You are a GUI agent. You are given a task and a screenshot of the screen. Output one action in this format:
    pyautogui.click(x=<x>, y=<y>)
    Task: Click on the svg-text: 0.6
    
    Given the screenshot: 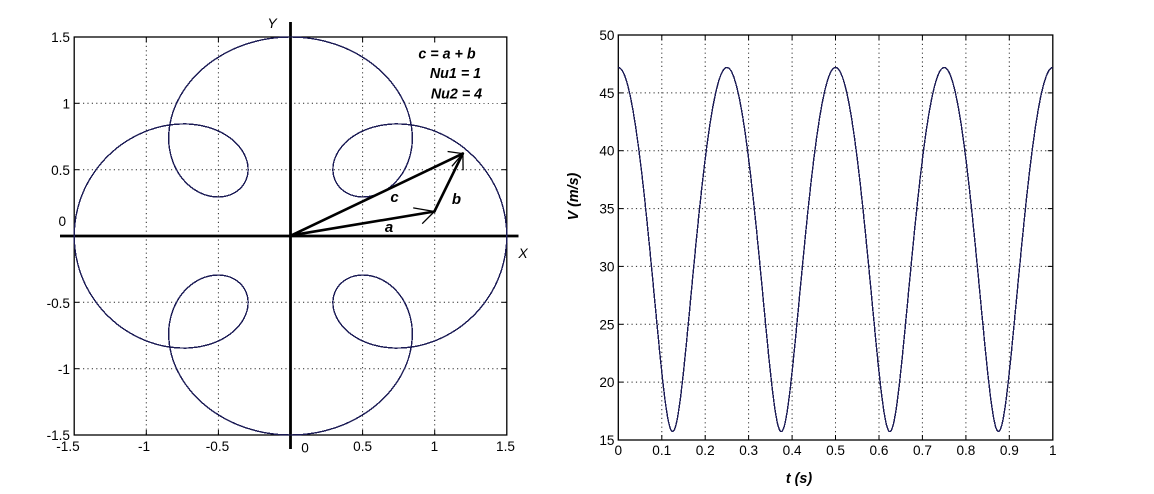 What is the action you would take?
    pyautogui.click(x=879, y=450)
    